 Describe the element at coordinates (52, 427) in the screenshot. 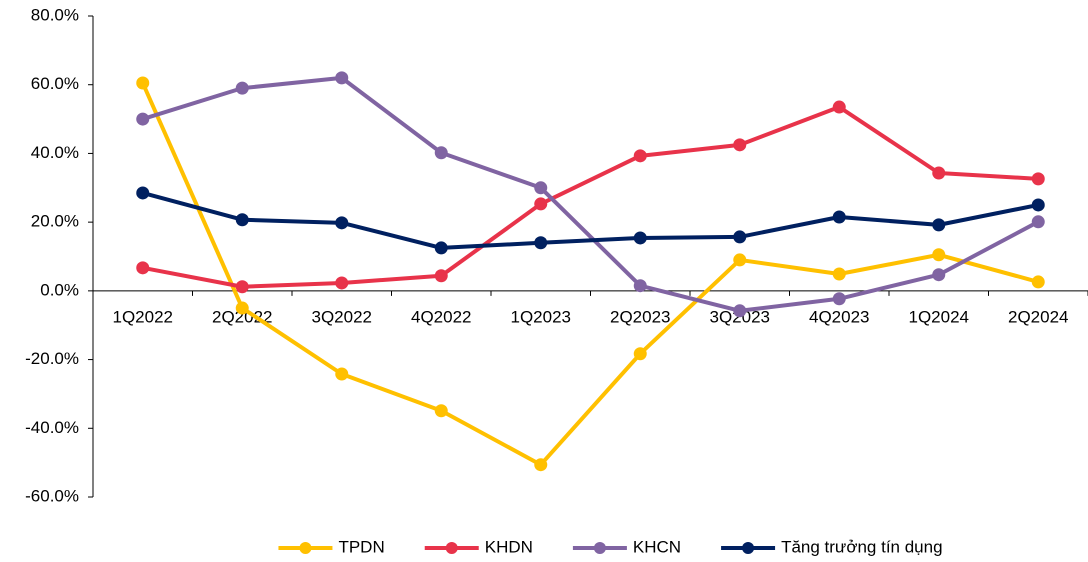

I see `y-tick-label: -40.0%` at that location.